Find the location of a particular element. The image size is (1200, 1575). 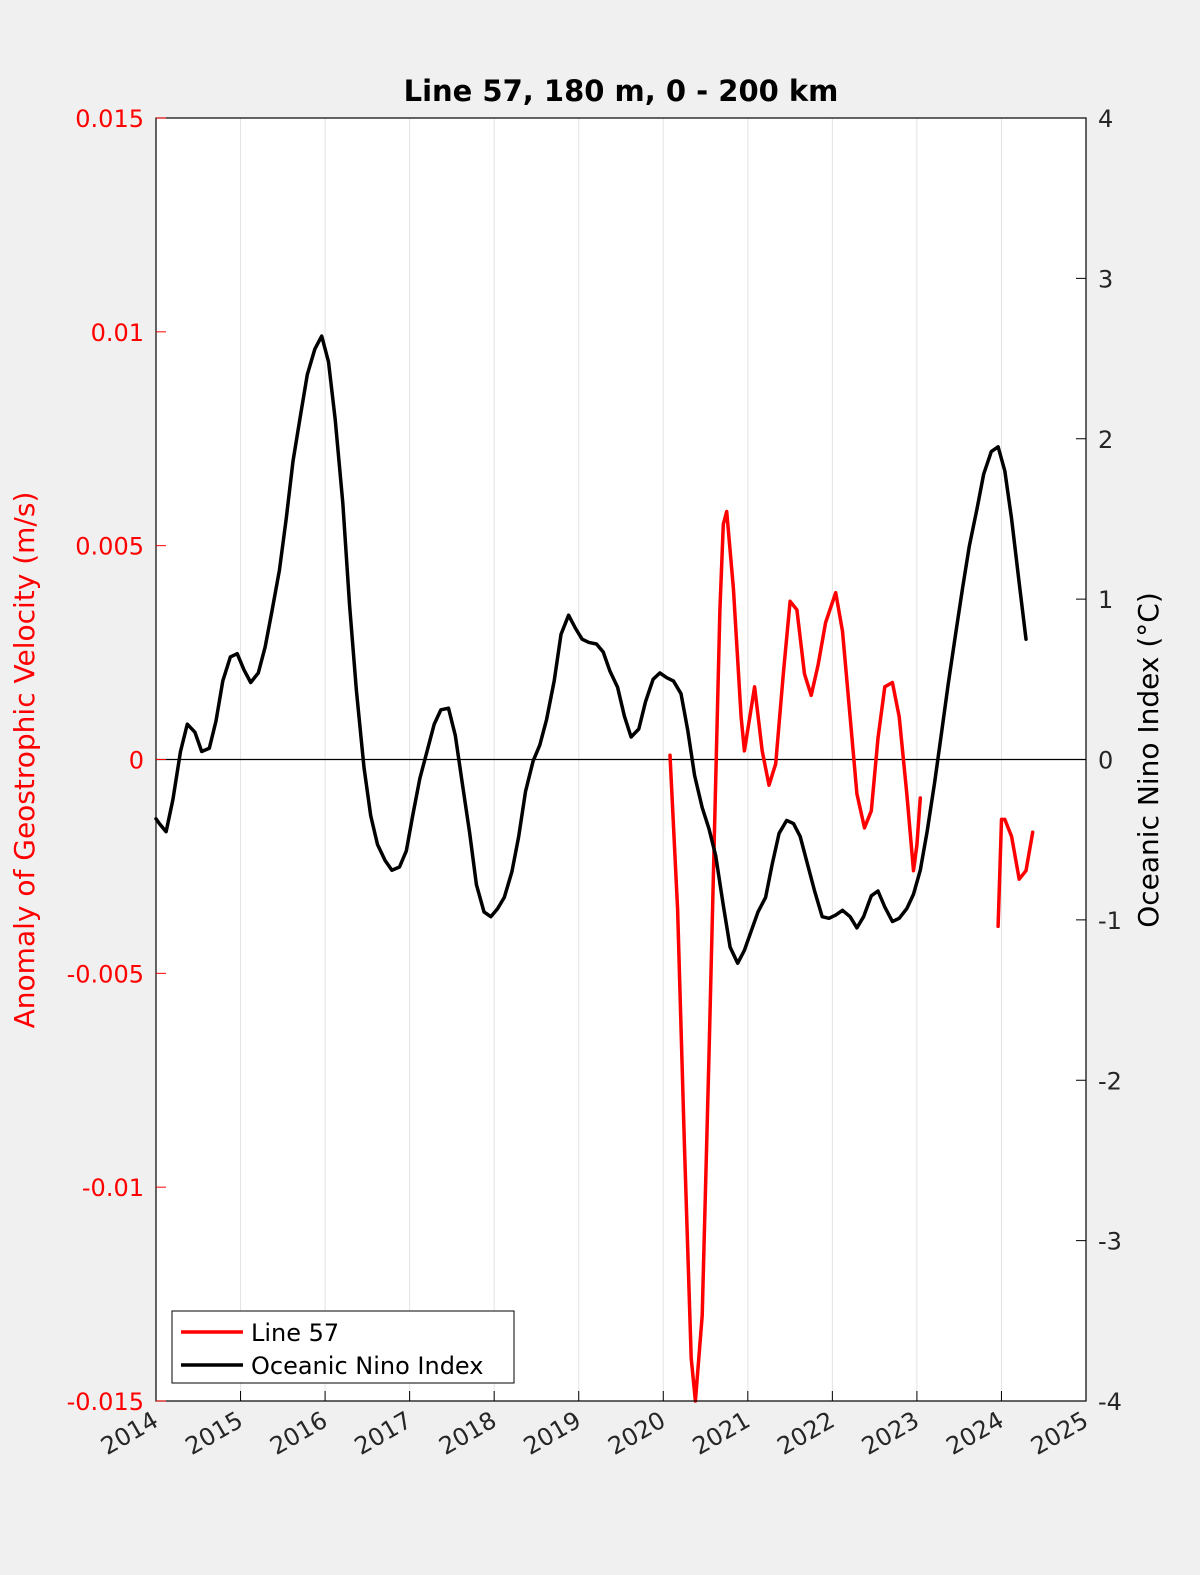

y-right-tick-label: -4 is located at coordinates (1110, 1402).